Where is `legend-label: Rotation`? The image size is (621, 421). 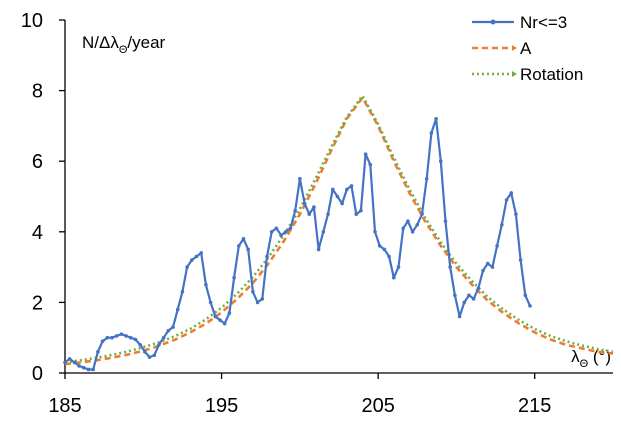
legend-label: Rotation is located at coordinates (551, 74).